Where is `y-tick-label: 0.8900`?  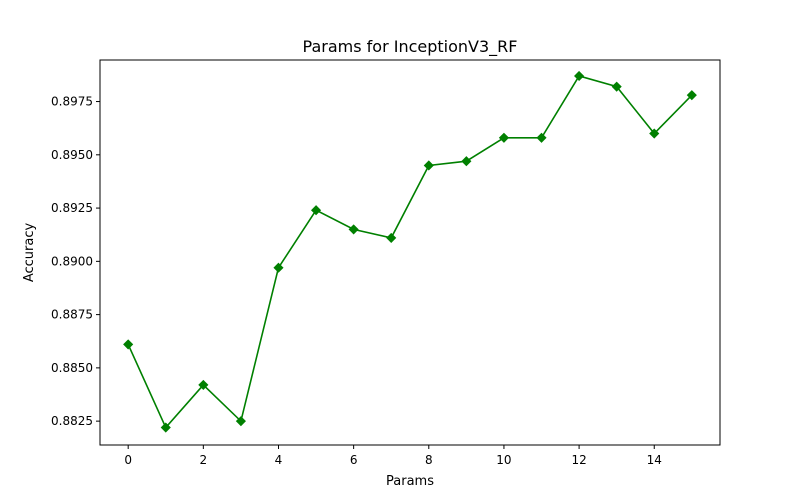
y-tick-label: 0.8900 is located at coordinates (72, 261).